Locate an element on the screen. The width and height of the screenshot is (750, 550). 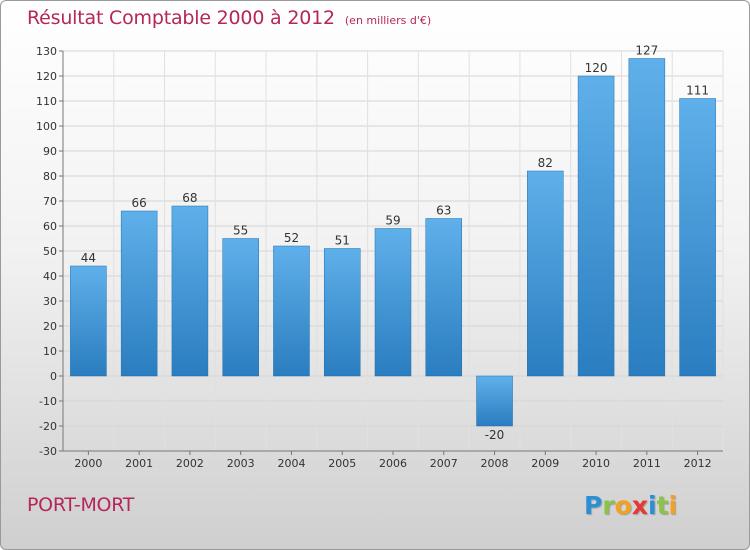
y-tick-label: 110 is located at coordinates (46, 101).